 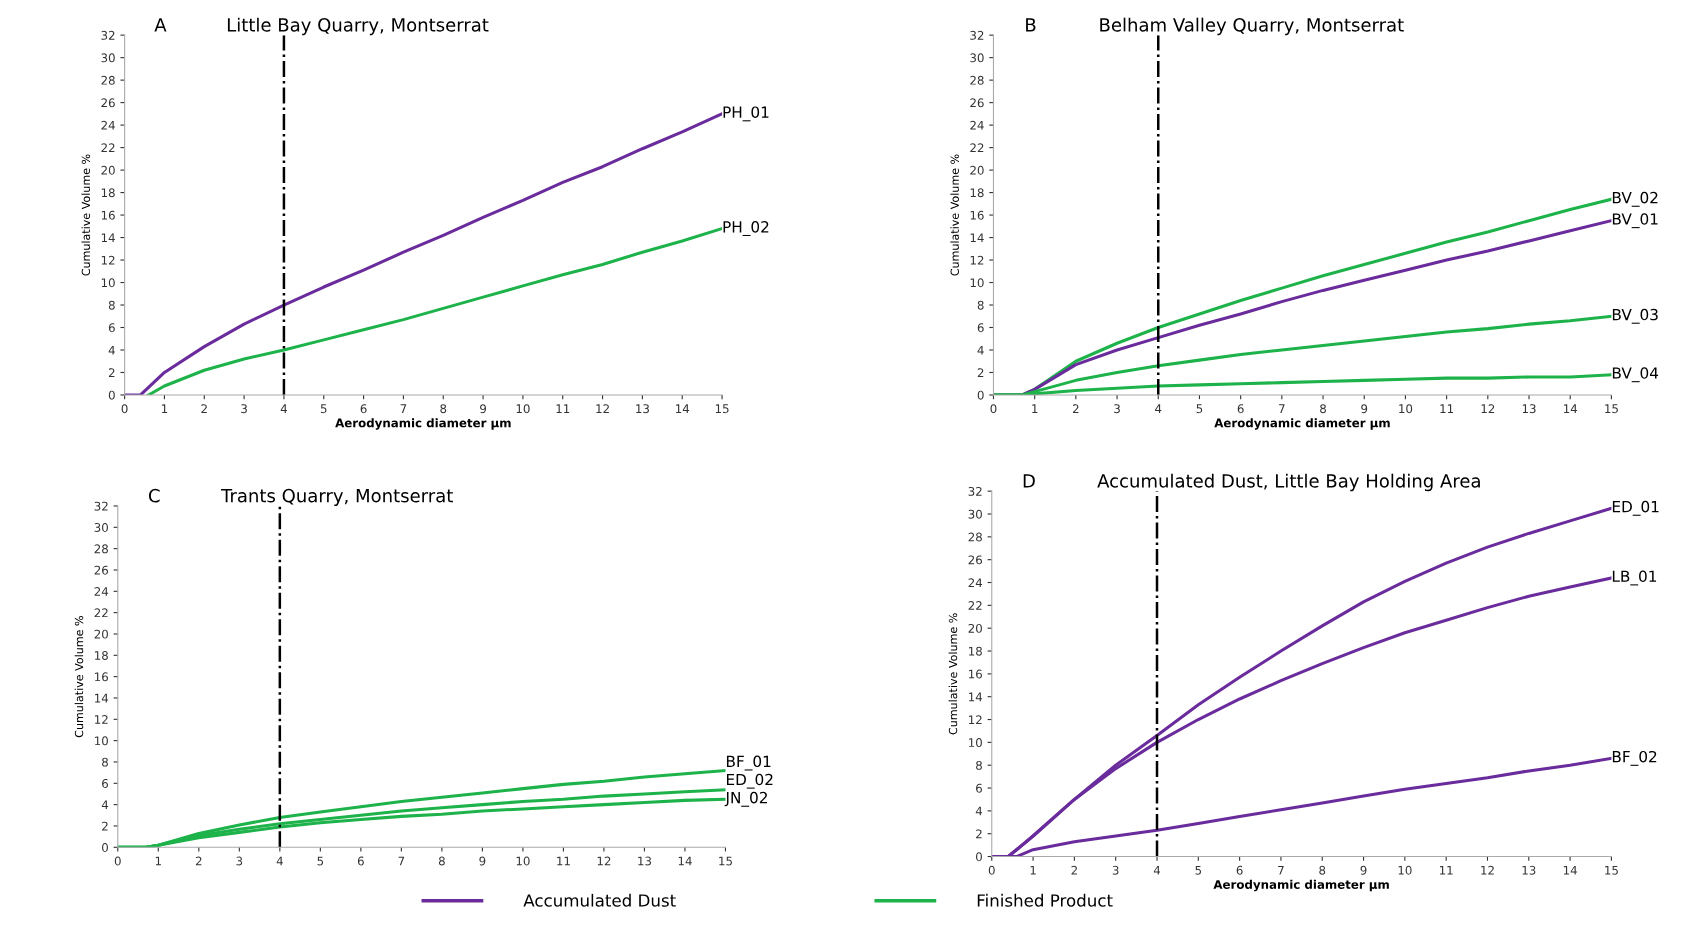 What do you see at coordinates (1635, 221) in the screenshot?
I see `series-label: BV_01` at bounding box center [1635, 221].